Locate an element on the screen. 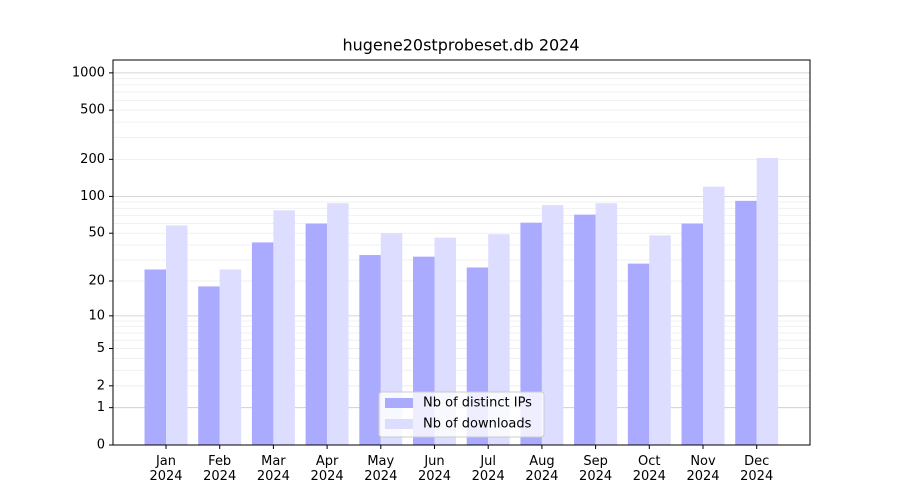 Image resolution: width=900 pixels, height=500 pixels. y-tick-label: 1000 is located at coordinates (88, 72).